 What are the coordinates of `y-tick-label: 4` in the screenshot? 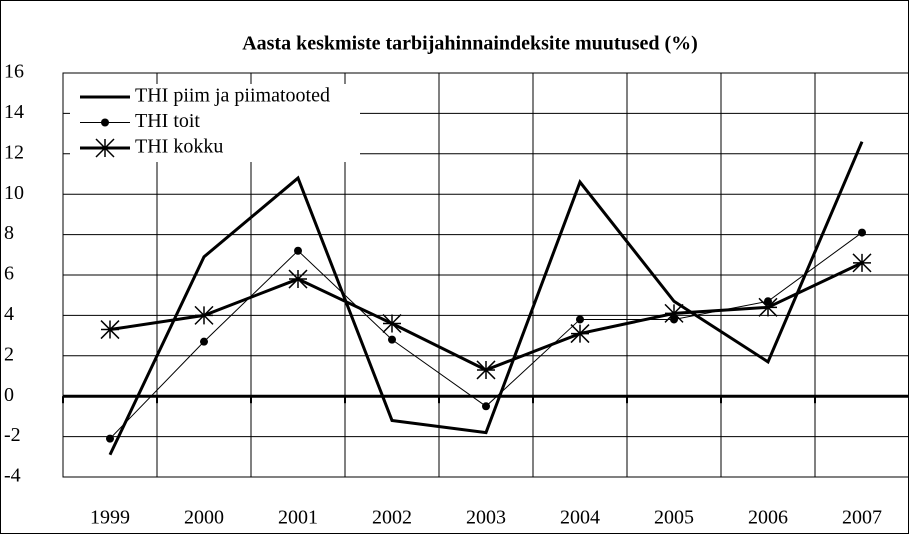 It's located at (9, 314).